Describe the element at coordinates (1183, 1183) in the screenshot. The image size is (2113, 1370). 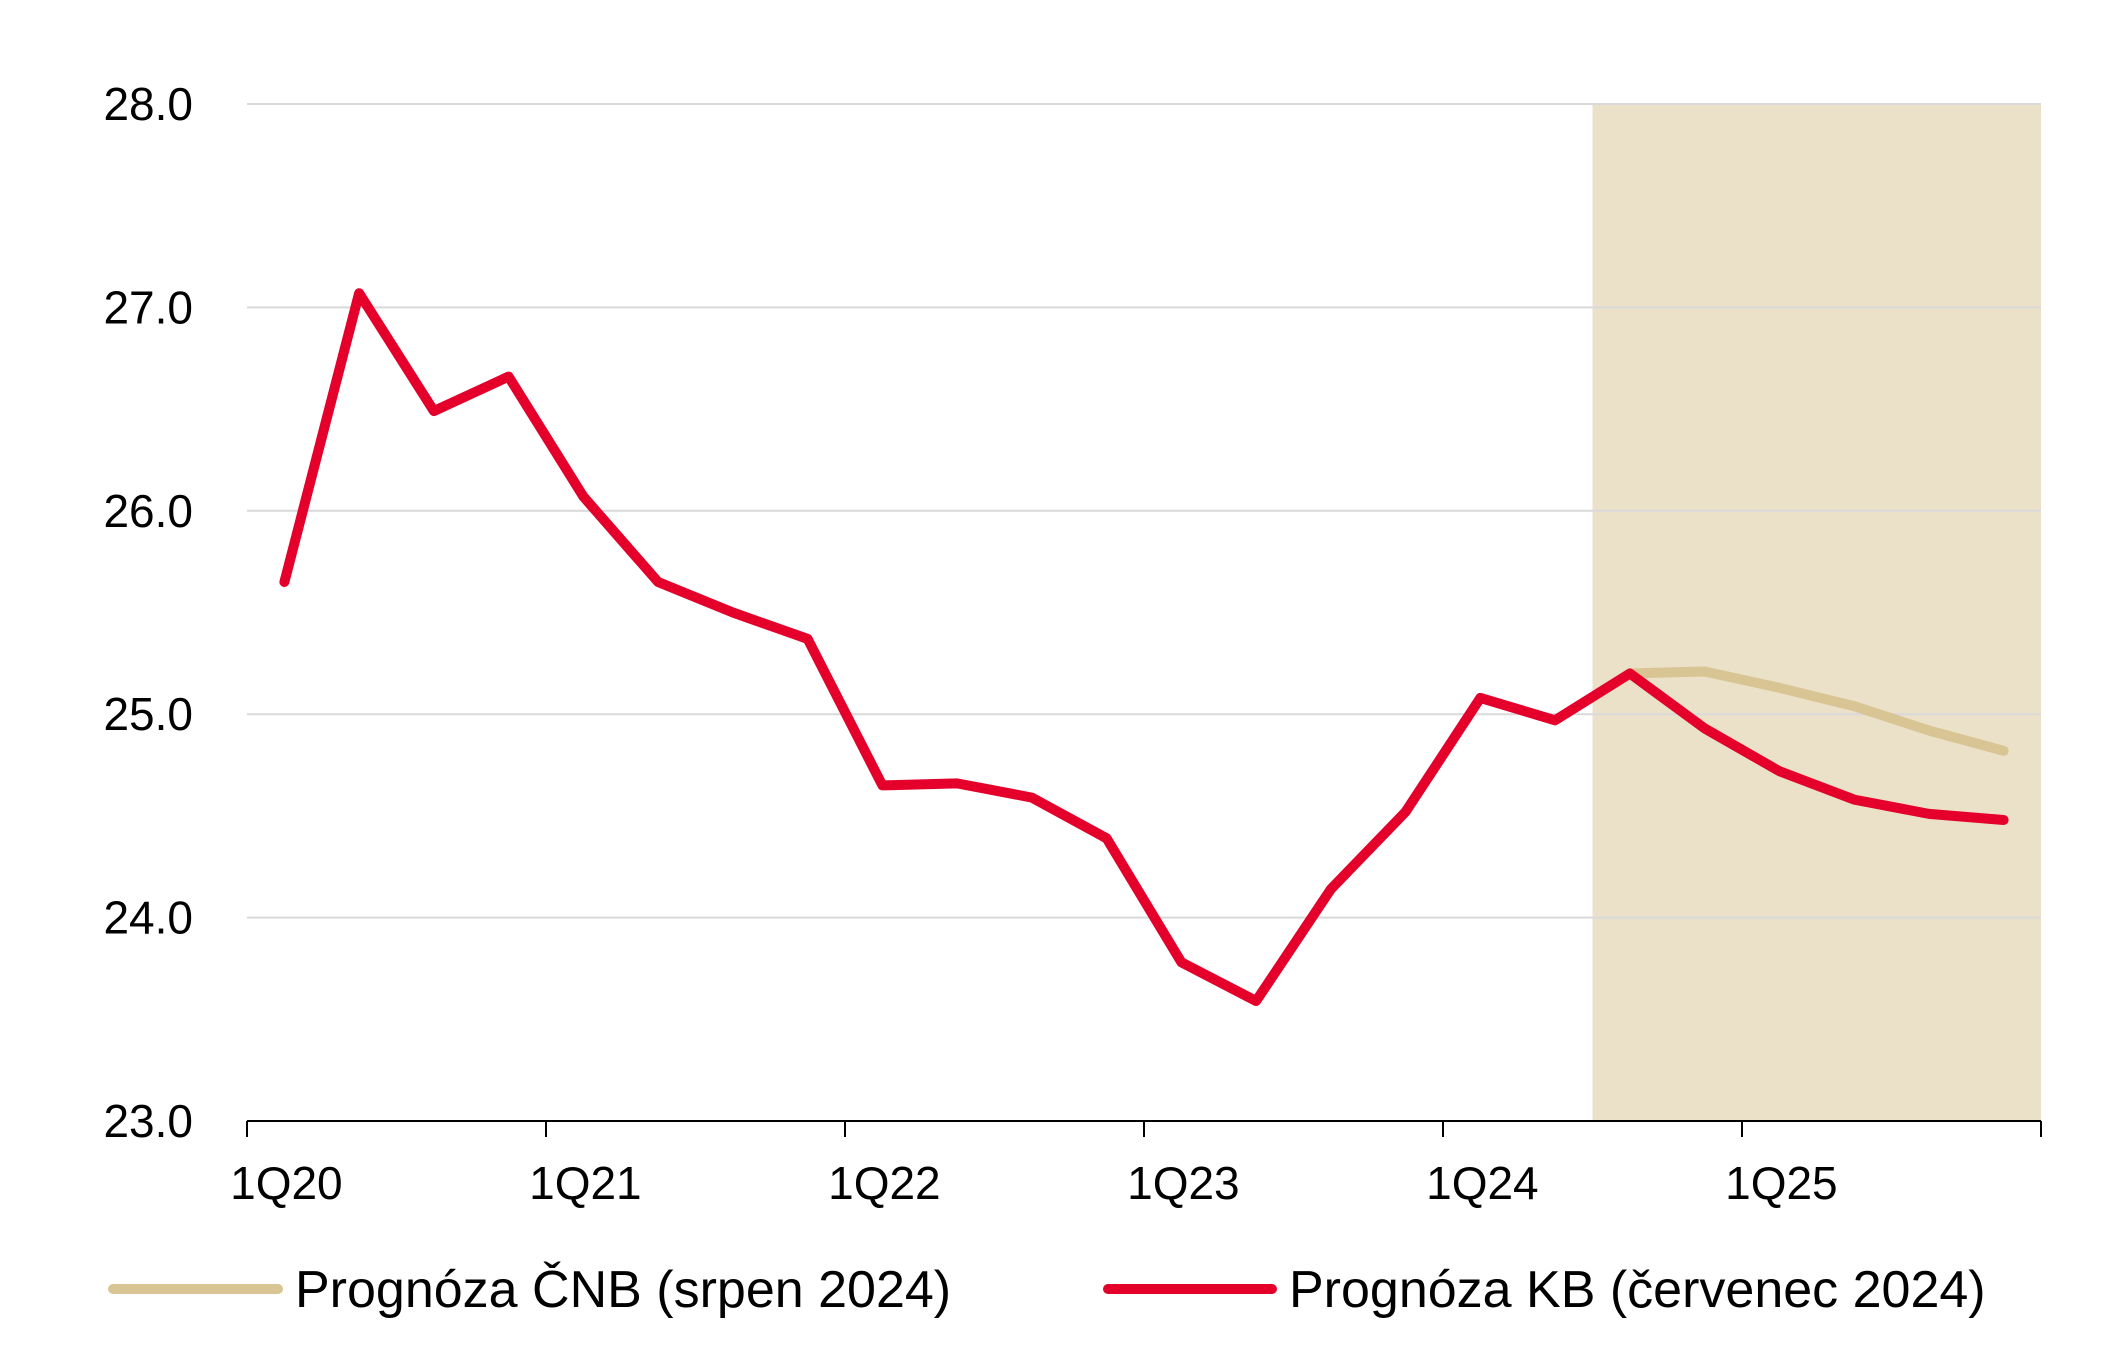
I see `x-tick-label: 1Q23` at that location.